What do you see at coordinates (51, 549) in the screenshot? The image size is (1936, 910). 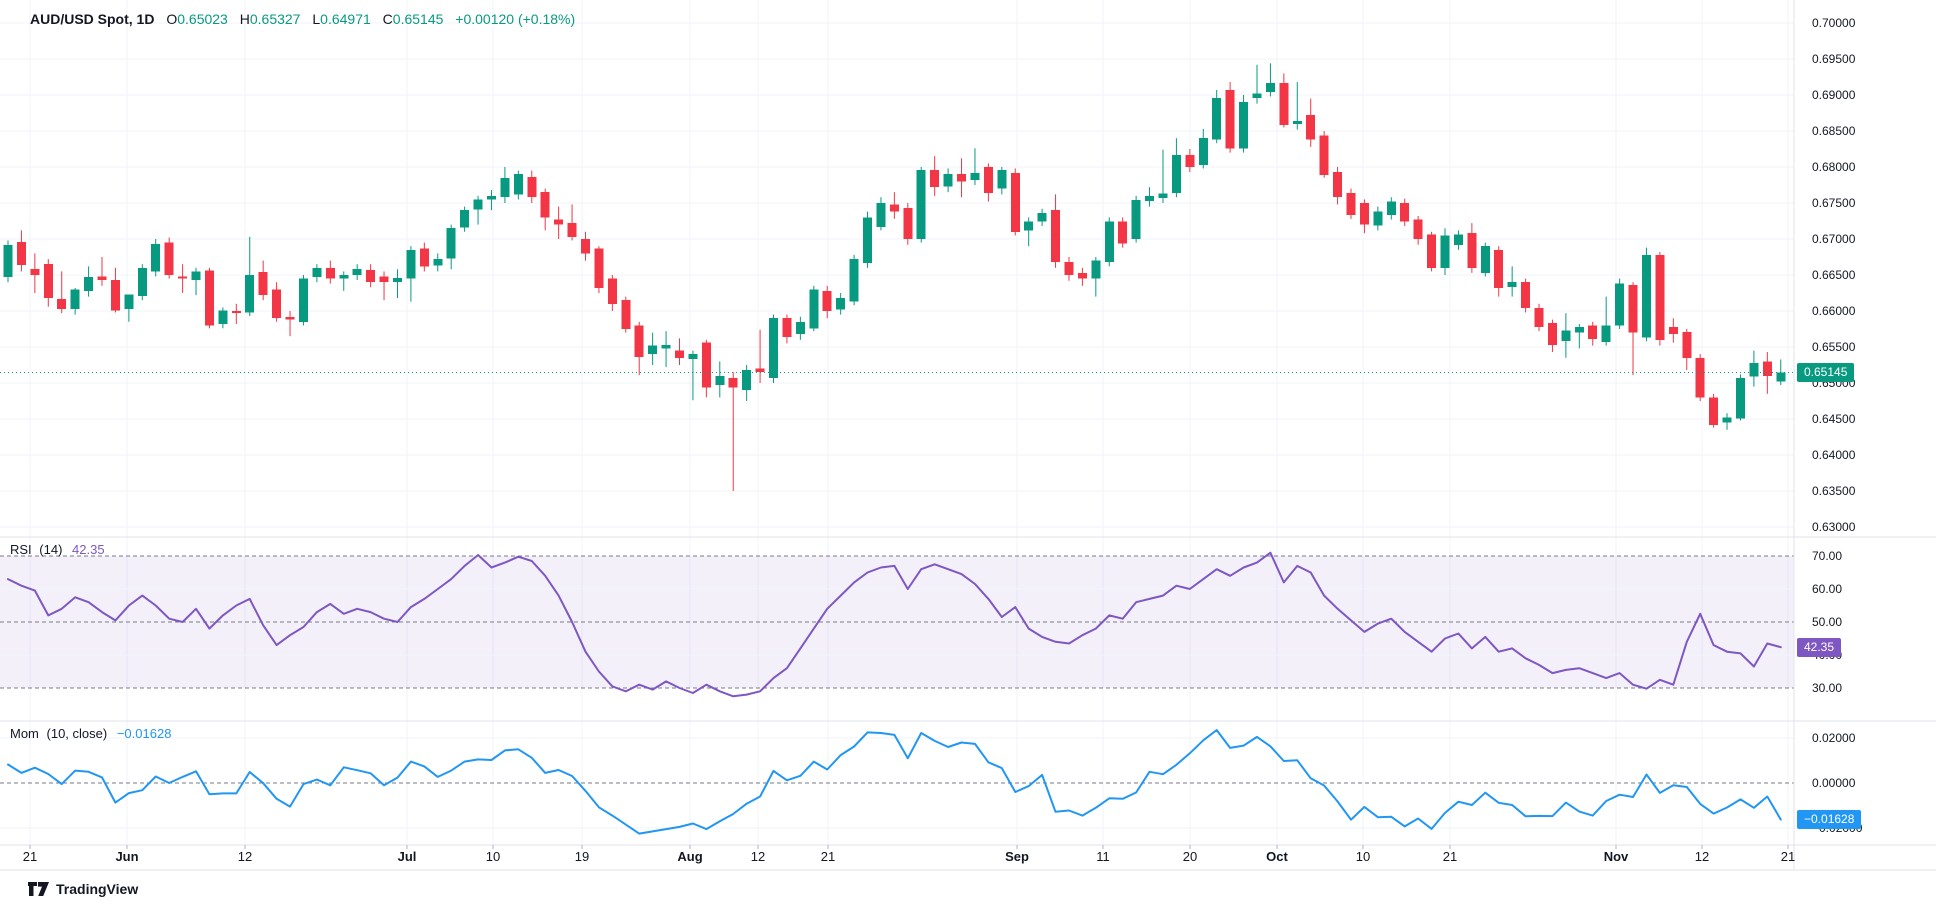 I see `rsi-params: (14)` at bounding box center [51, 549].